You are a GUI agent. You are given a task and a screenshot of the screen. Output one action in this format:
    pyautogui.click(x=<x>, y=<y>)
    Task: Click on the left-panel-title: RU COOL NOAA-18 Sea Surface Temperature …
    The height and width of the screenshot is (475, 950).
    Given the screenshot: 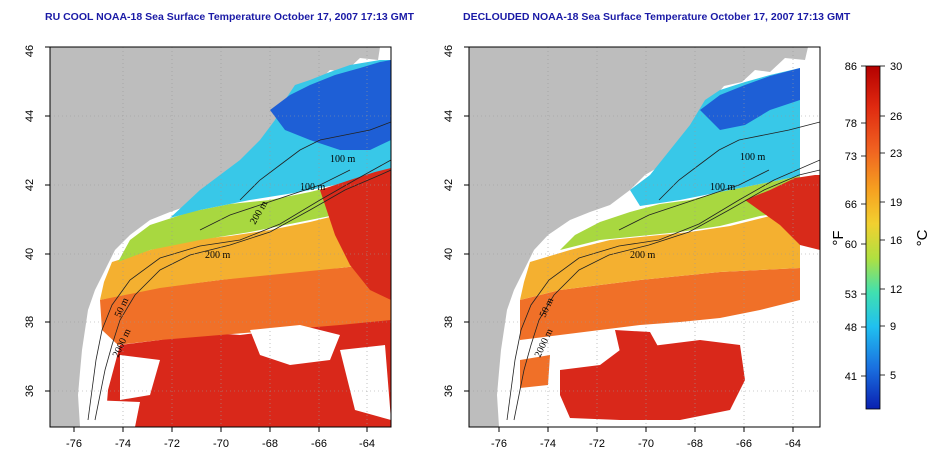 What is the action you would take?
    pyautogui.click(x=229, y=17)
    